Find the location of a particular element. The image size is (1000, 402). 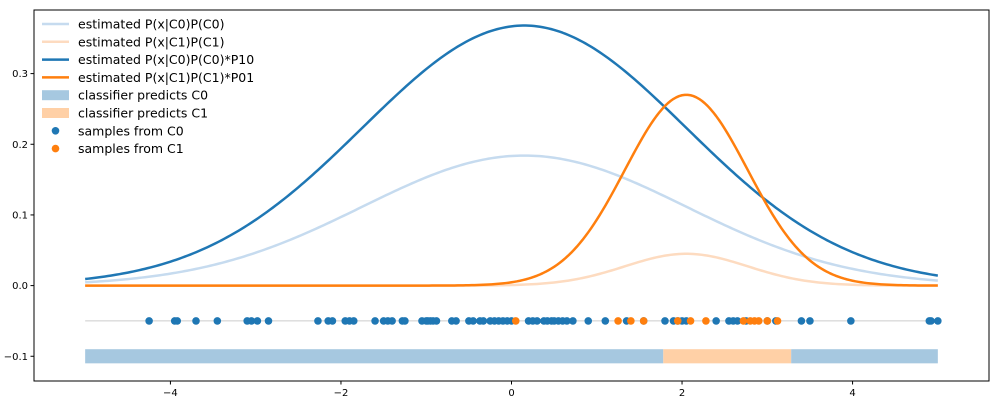

x-tick-label: −4 is located at coordinates (170, 393).